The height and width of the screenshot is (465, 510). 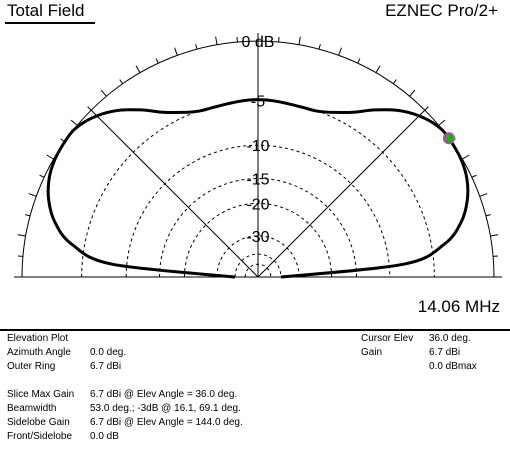 I want to click on plot-type-label: Elevation Plot, so click(x=38, y=338).